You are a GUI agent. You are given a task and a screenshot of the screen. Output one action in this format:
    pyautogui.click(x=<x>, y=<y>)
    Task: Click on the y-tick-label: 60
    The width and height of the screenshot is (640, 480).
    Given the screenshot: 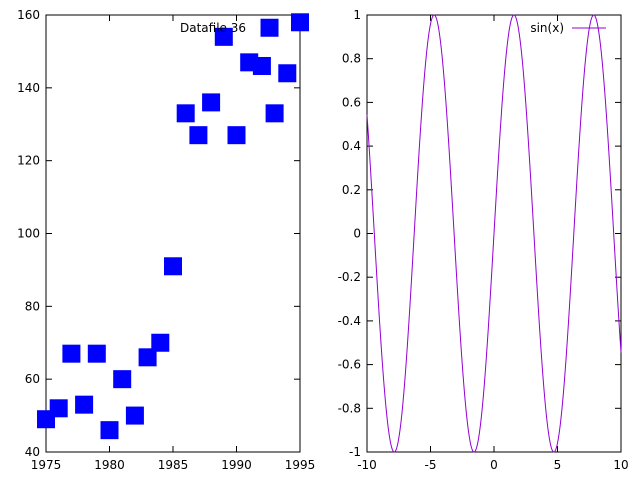 What is the action you would take?
    pyautogui.click(x=32, y=379)
    